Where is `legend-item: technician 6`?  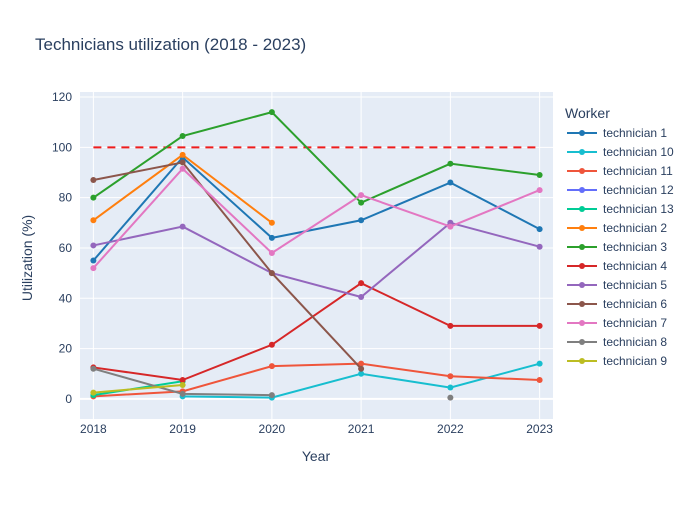
legend-item: technician 6 is located at coordinates (617, 304).